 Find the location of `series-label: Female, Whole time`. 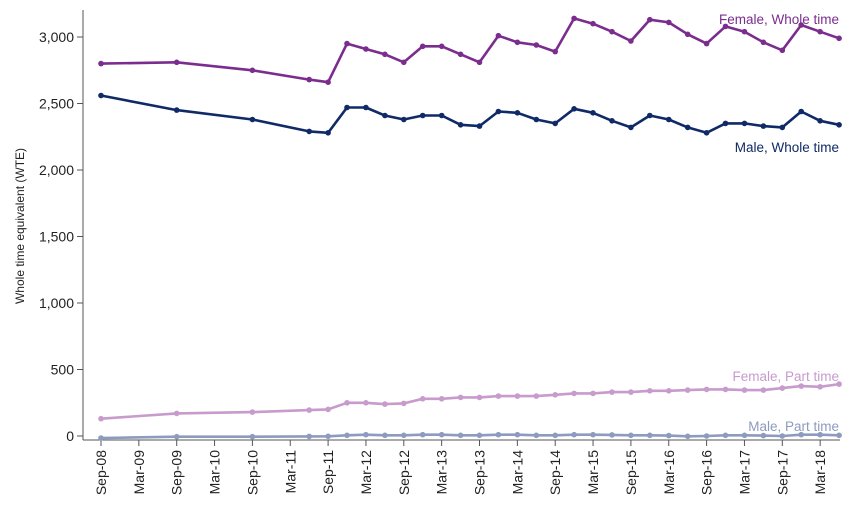

series-label: Female, Whole time is located at coordinates (779, 19).